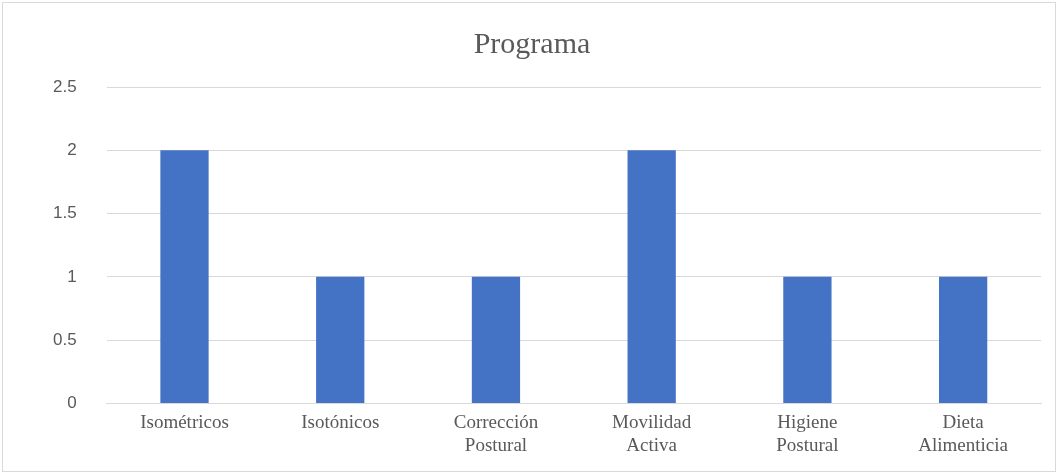 This screenshot has height=474, width=1059. Describe the element at coordinates (807, 432) in the screenshot. I see `x-tick-label: Higiene Postural` at that location.